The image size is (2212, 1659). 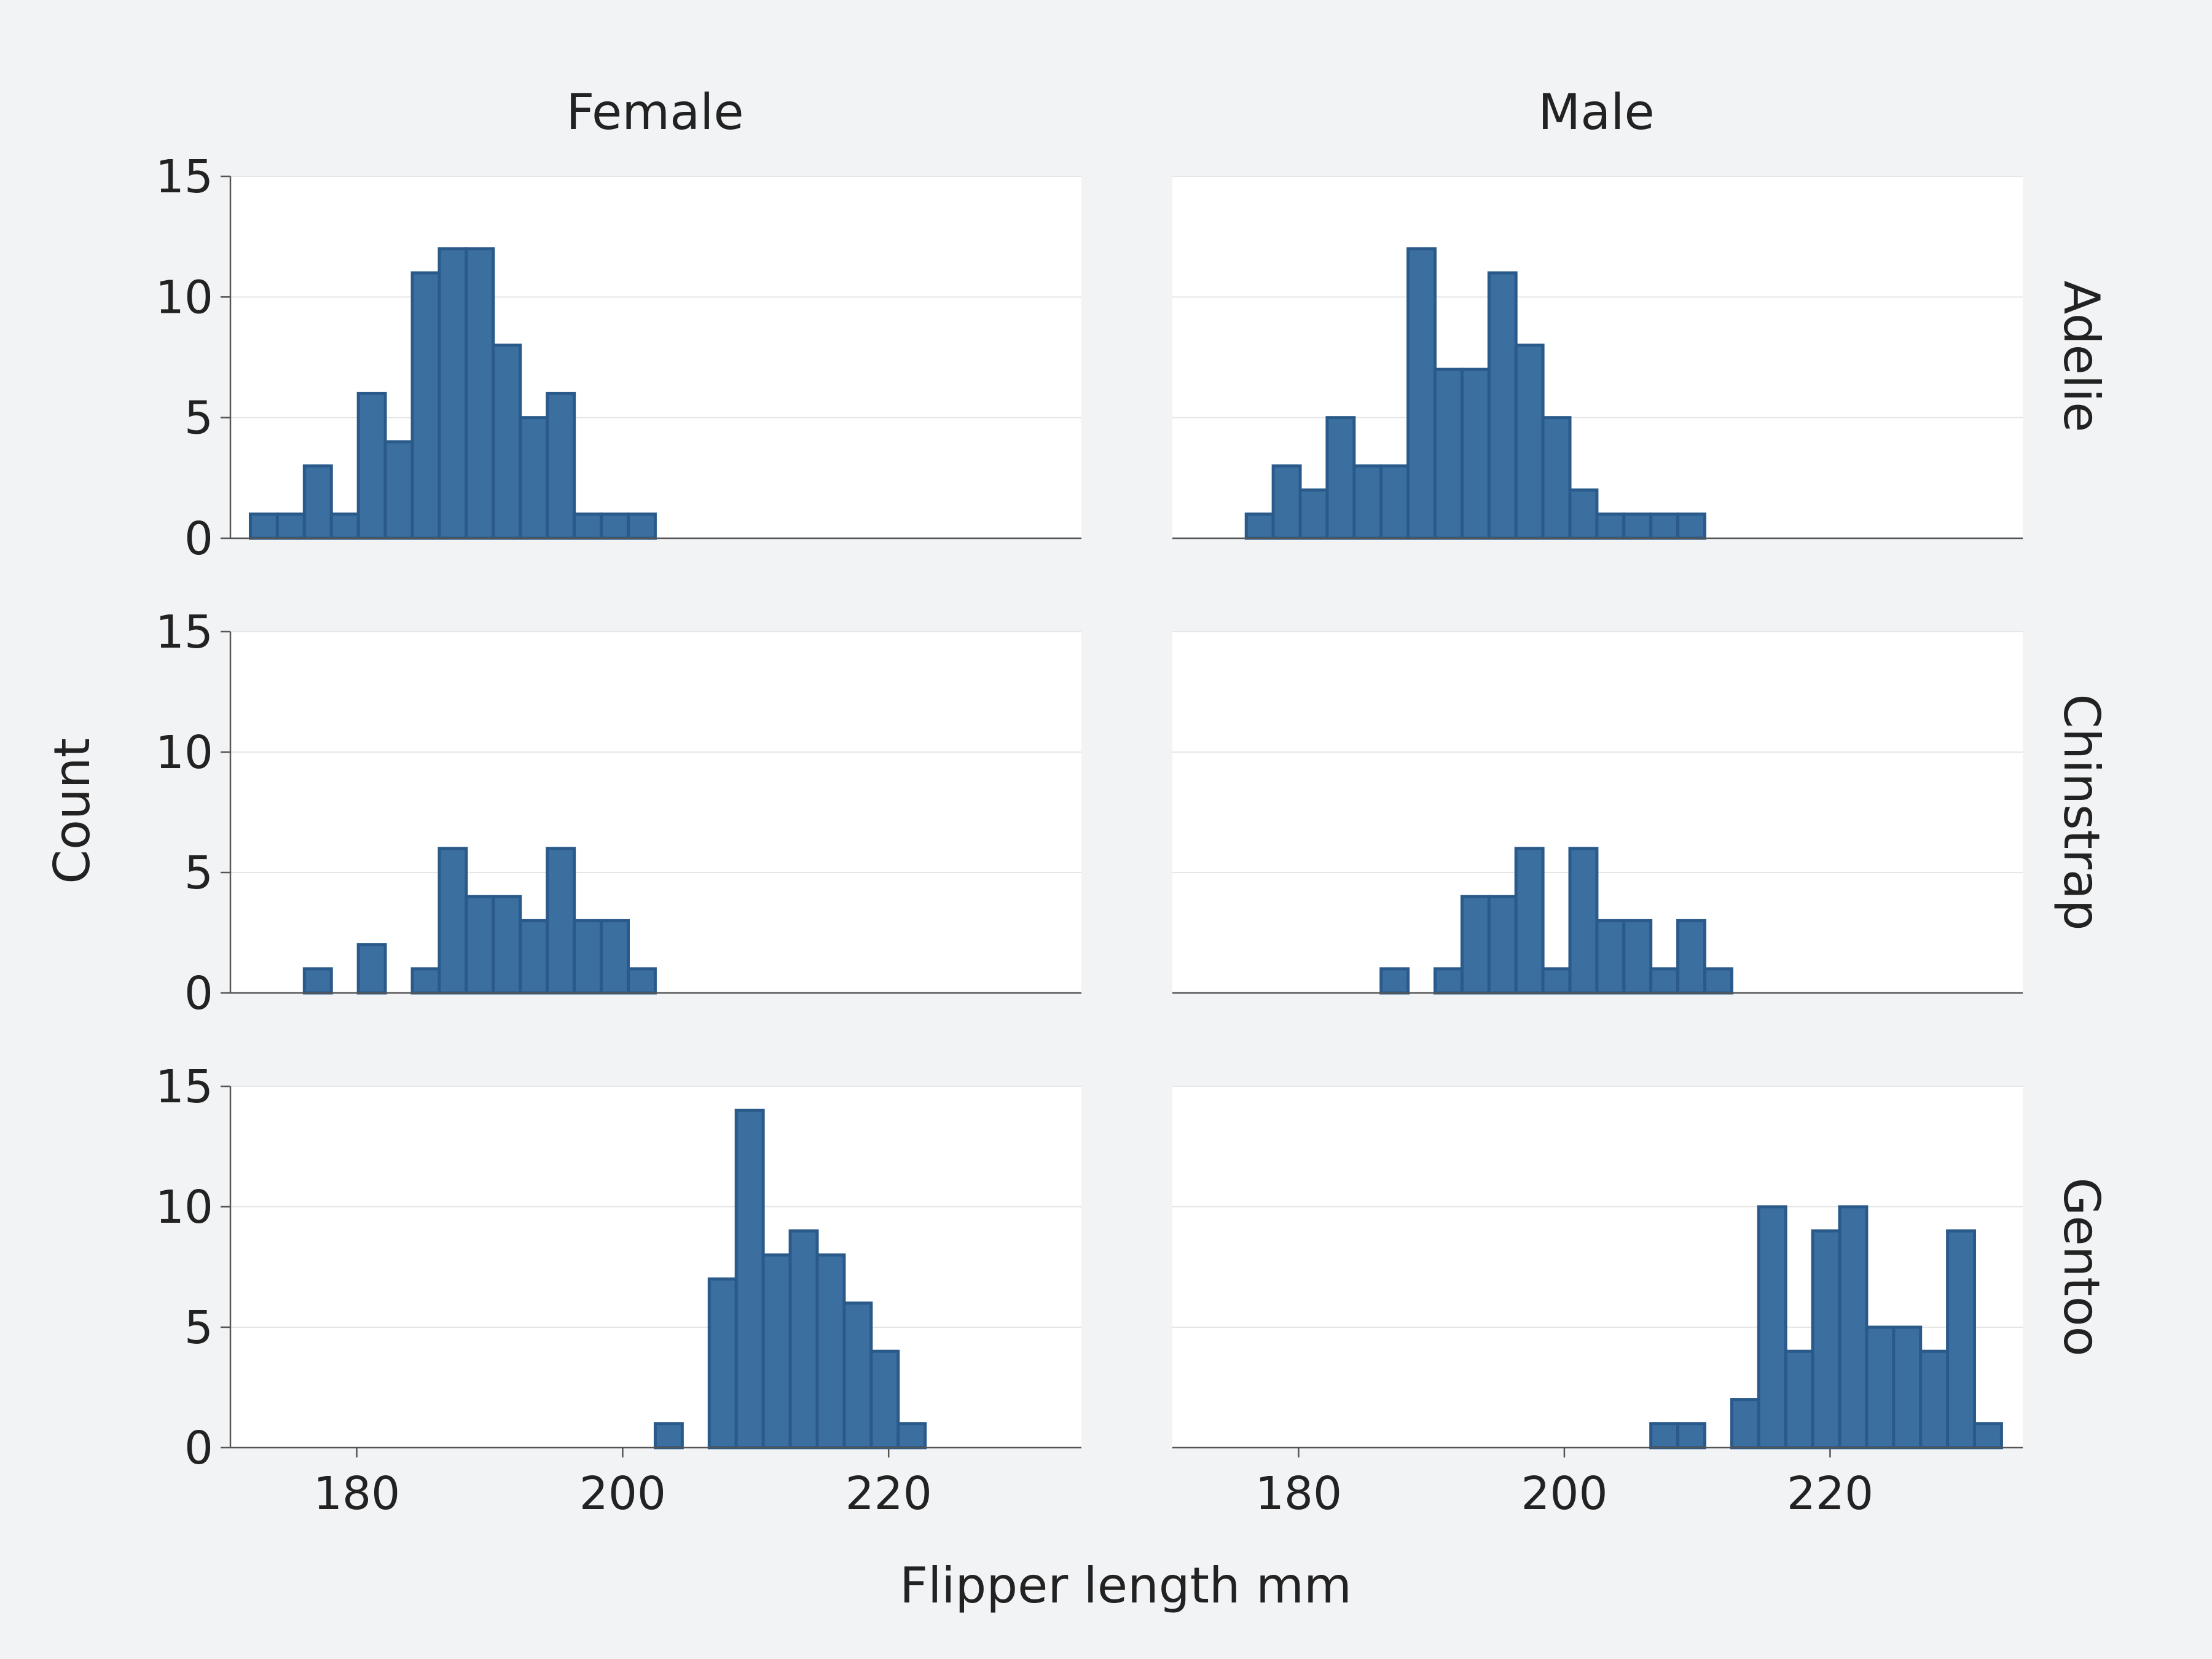 What do you see at coordinates (654, 112) in the screenshot?
I see `column-title-female: Female` at bounding box center [654, 112].